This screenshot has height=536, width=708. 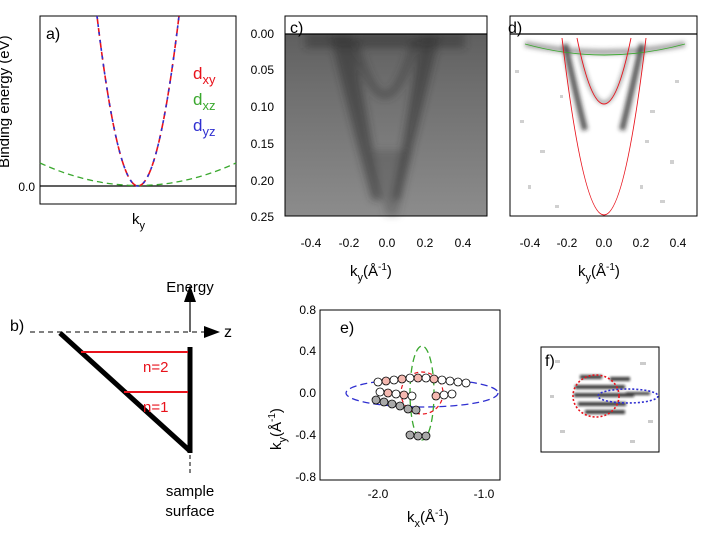 What do you see at coordinates (204, 101) in the screenshot?
I see `legend-dxz: dxz` at bounding box center [204, 101].